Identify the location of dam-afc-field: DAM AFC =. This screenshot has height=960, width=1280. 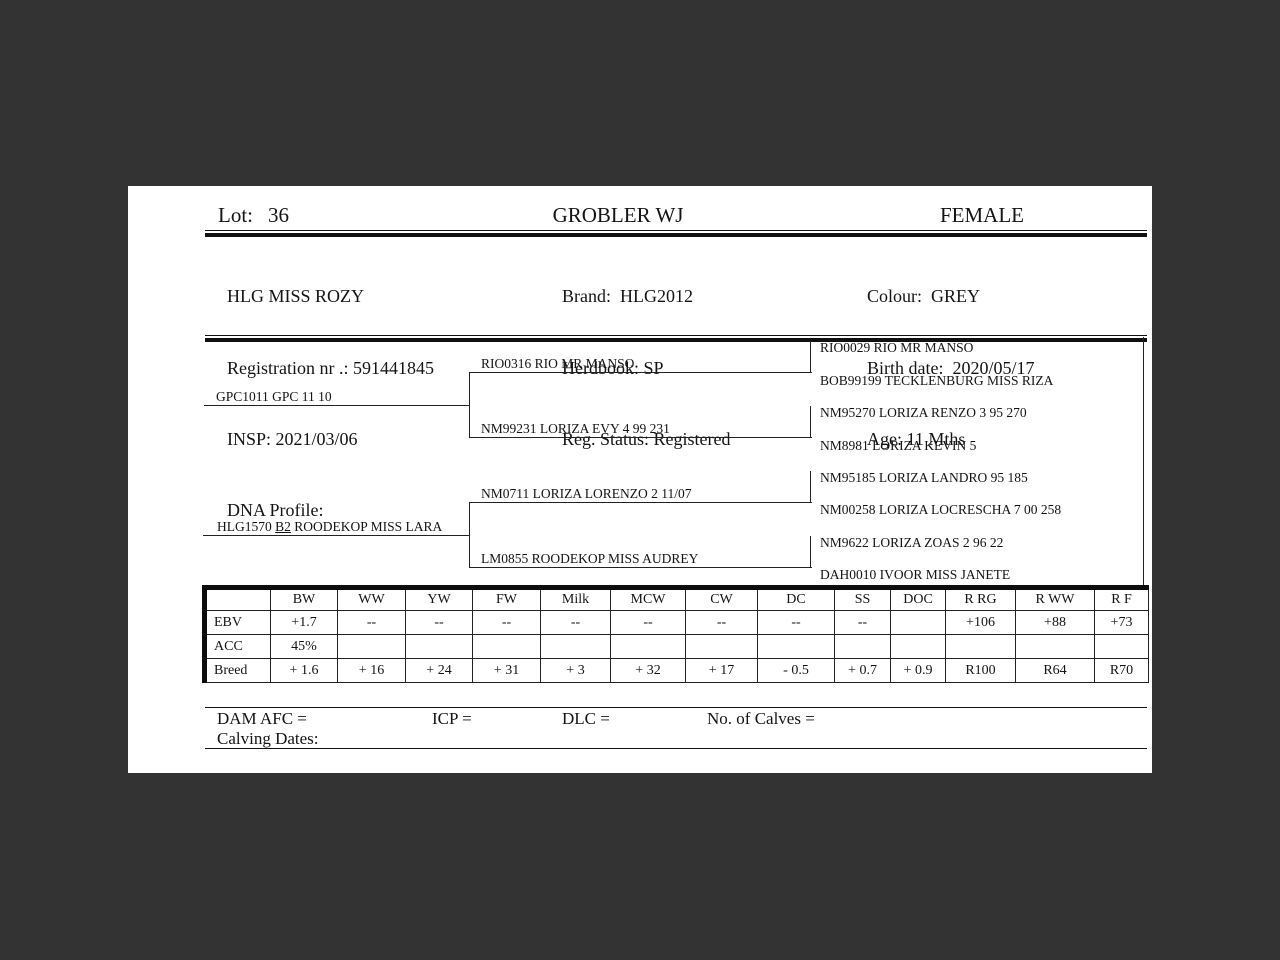
(262, 718).